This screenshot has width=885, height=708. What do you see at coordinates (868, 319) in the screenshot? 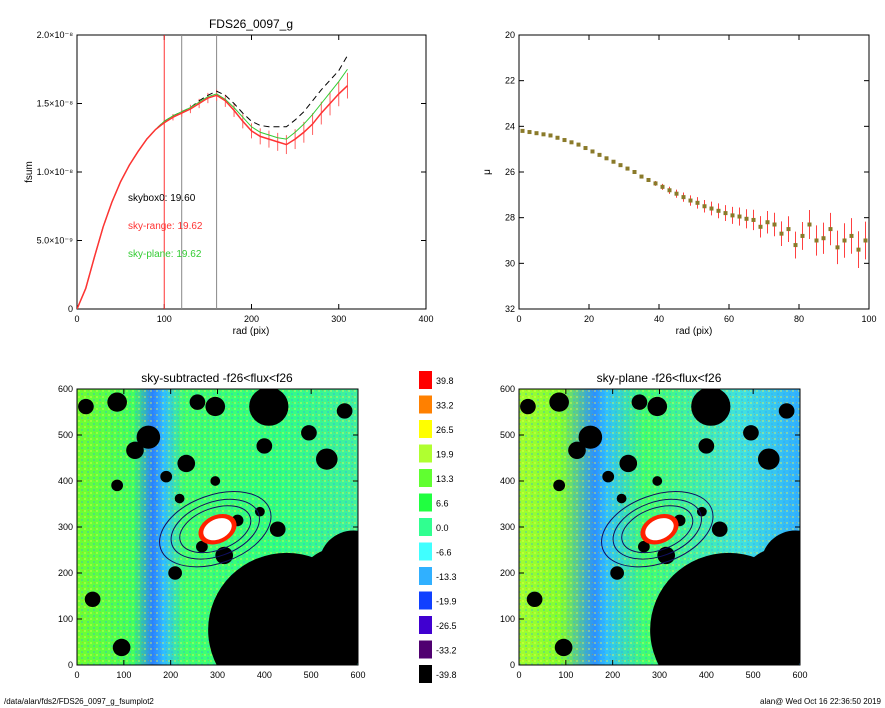
I see `profile-xtick-label: 100` at bounding box center [868, 319].